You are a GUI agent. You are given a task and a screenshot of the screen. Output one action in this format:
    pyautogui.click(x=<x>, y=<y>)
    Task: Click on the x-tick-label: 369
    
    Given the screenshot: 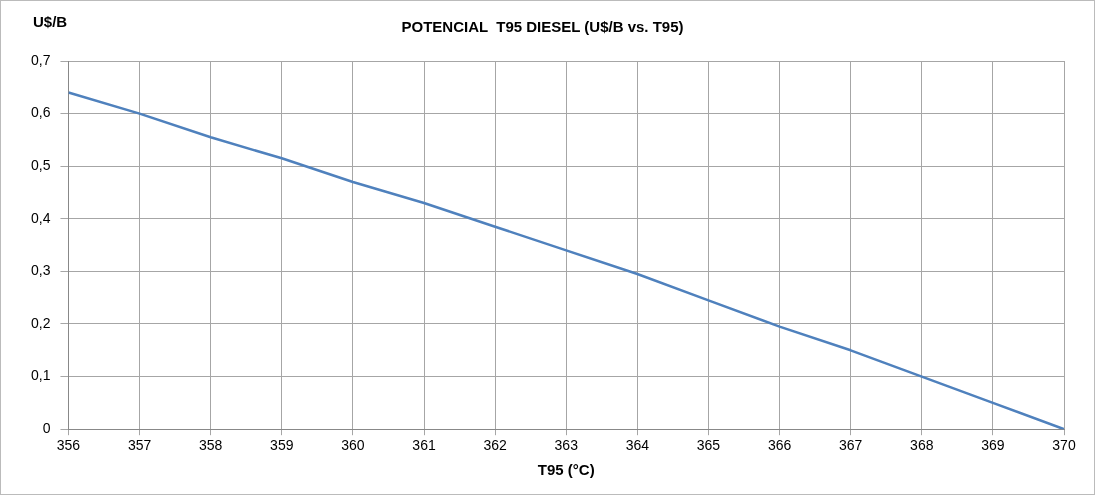 What is the action you would take?
    pyautogui.click(x=993, y=445)
    